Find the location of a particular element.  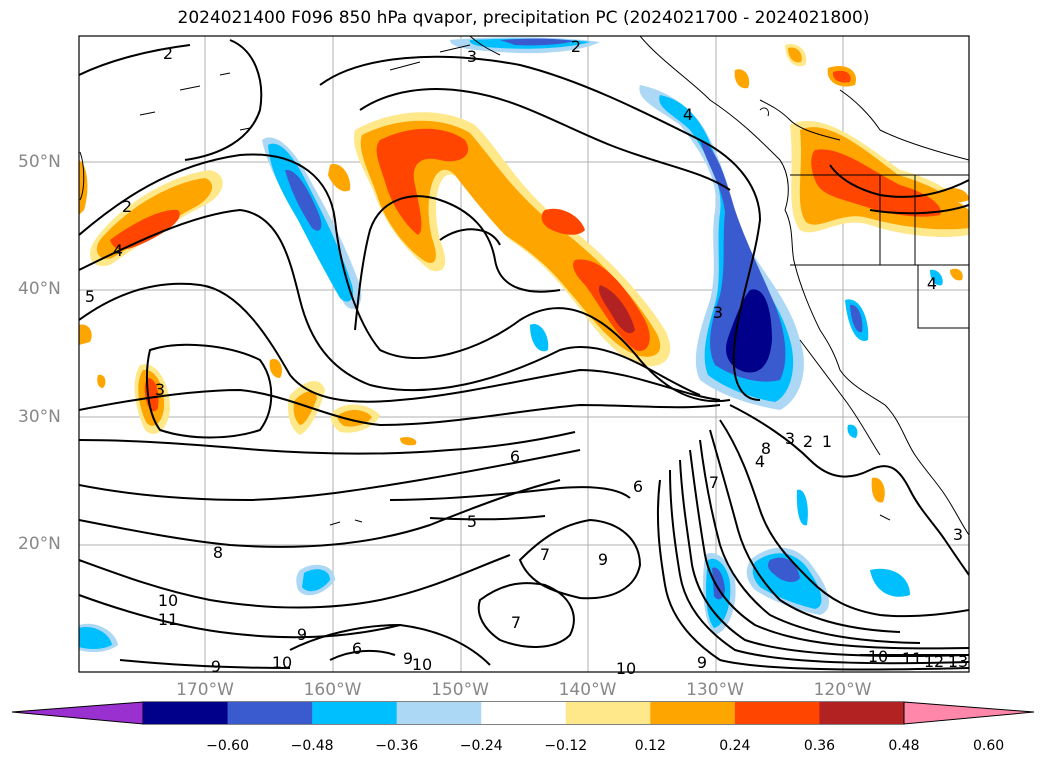

colorbar-tick-label: 0.36 is located at coordinates (819, 746).